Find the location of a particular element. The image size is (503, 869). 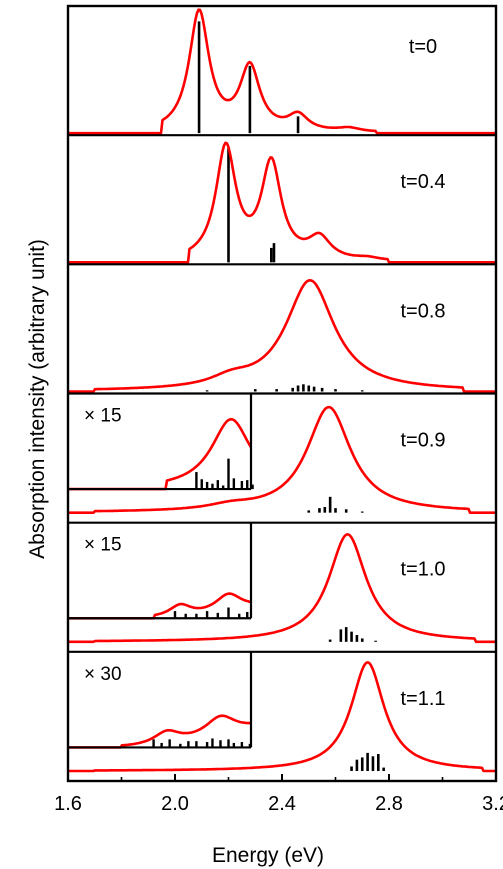

spectrum-curve-t=0 is located at coordinates (282, 71).